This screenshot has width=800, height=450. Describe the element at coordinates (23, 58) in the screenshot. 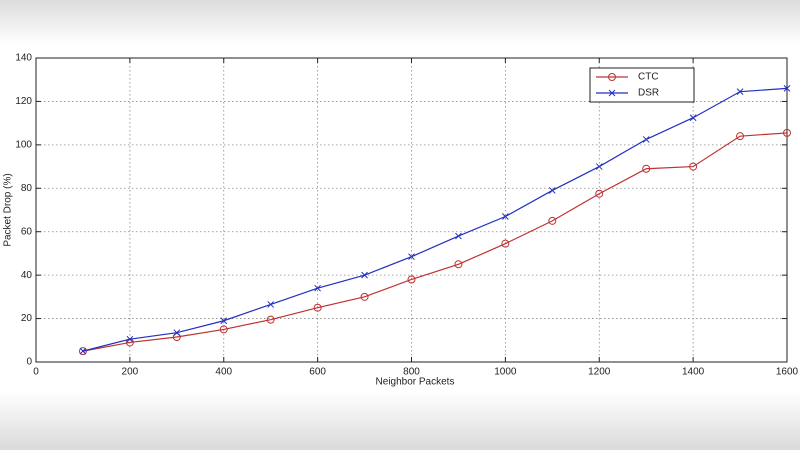

I see `y-tick-label: 140` at that location.